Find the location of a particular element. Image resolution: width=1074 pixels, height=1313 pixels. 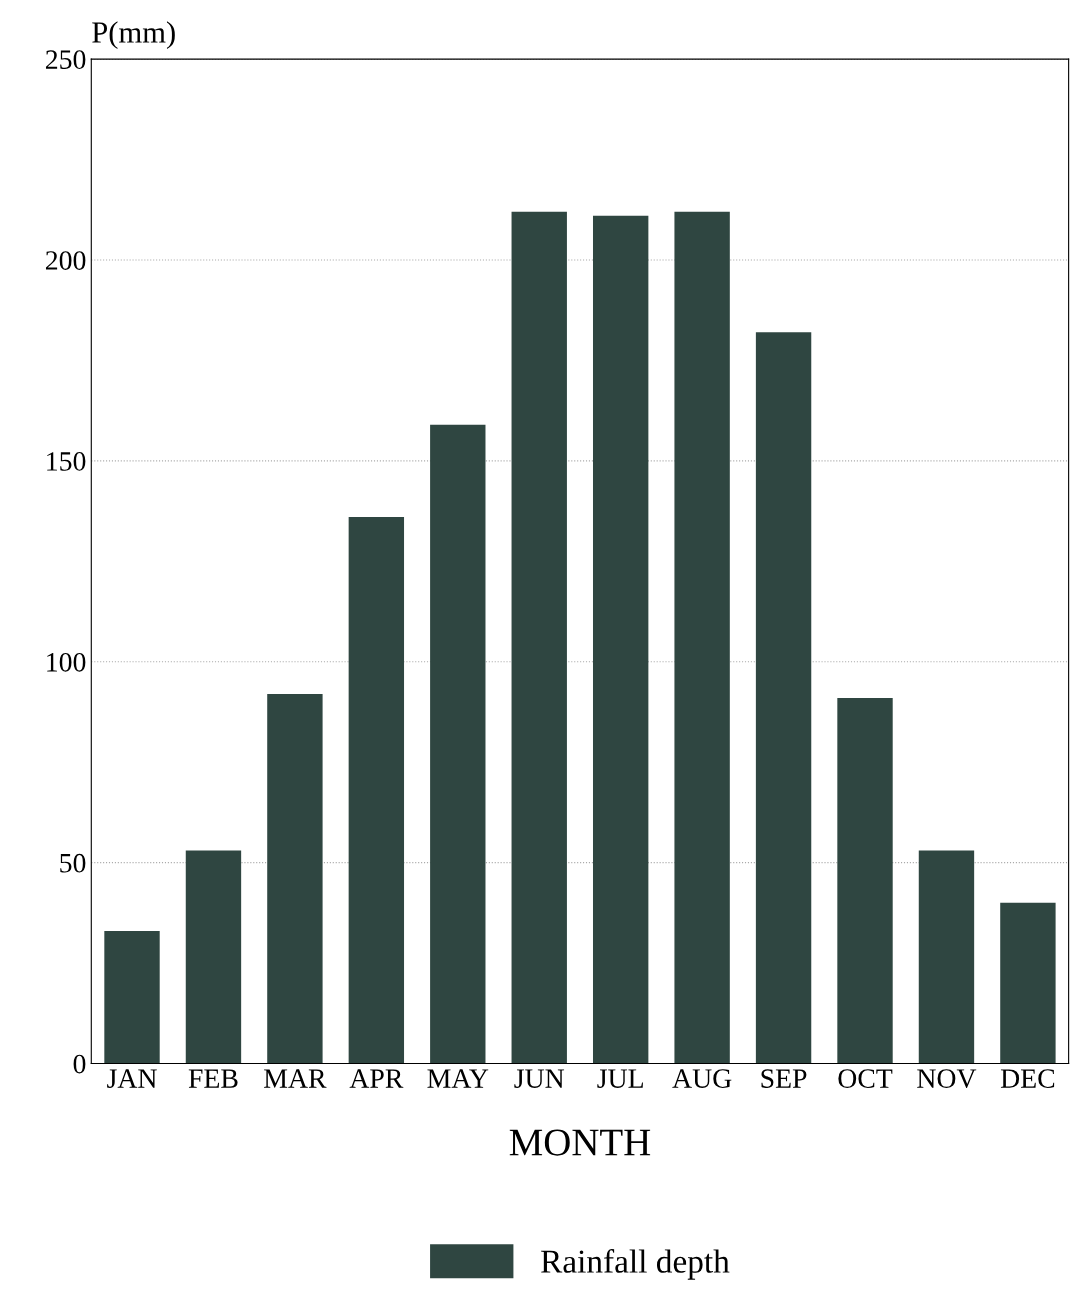

y-tick-label: 200 is located at coordinates (65, 260).